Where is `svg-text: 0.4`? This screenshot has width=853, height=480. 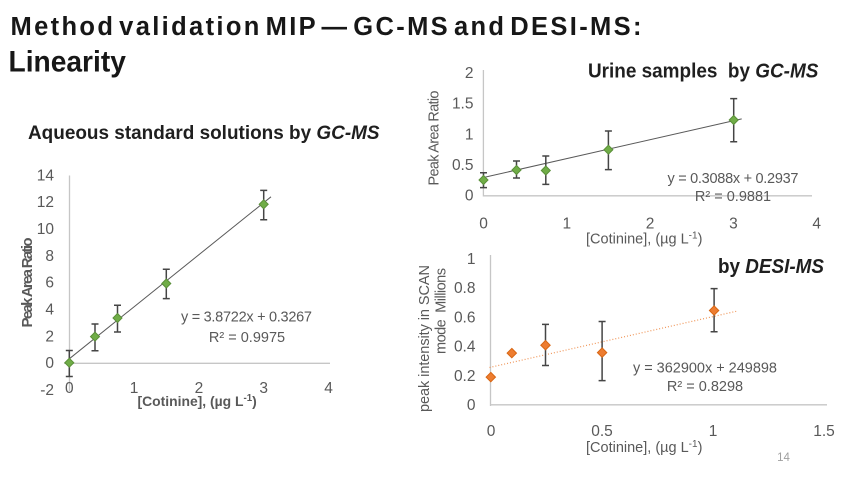
svg-text: 0.4 is located at coordinates (465, 347).